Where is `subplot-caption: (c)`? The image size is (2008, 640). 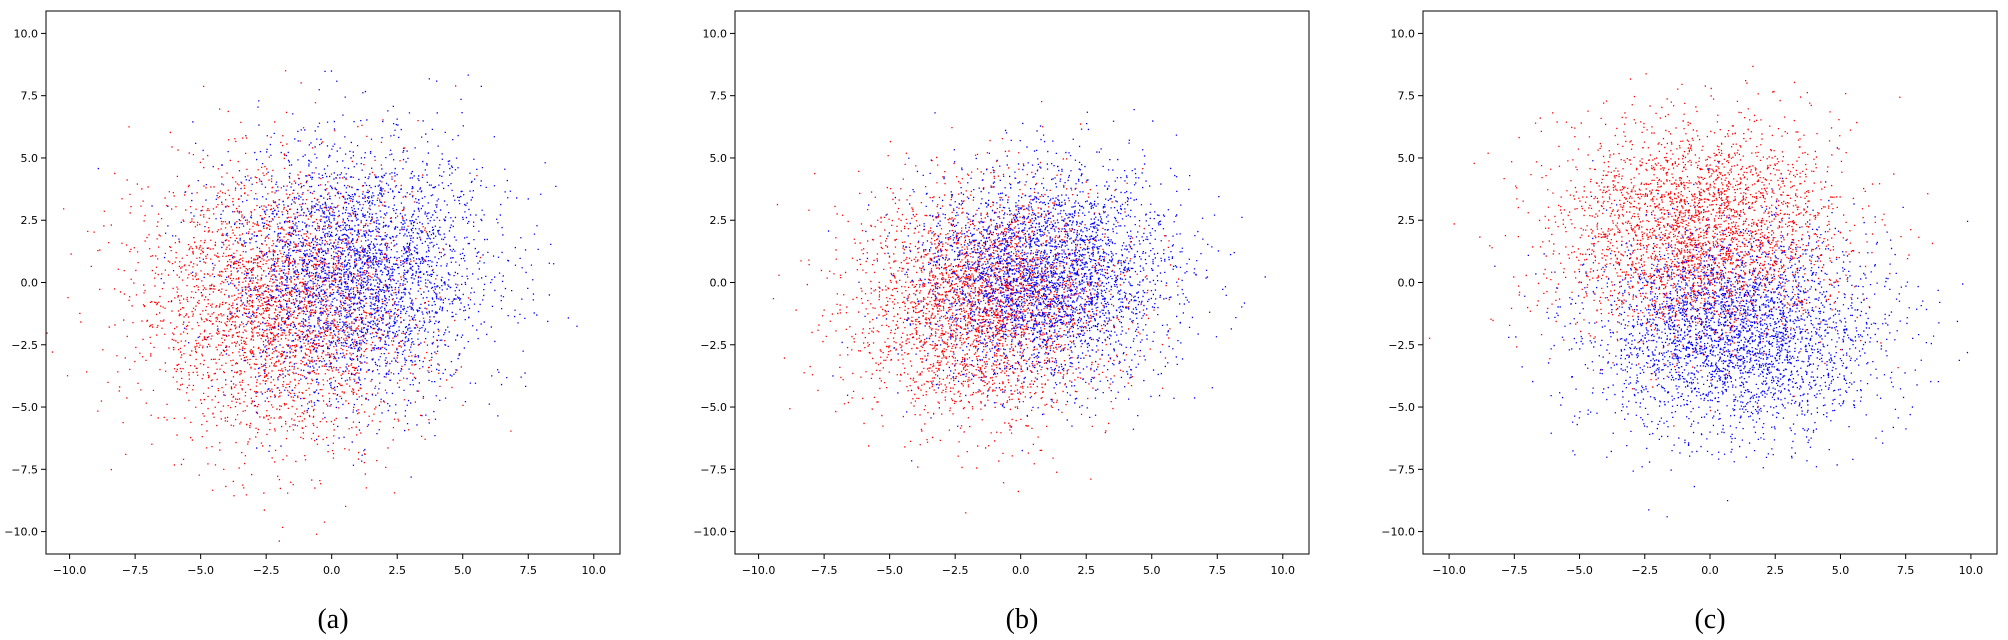 subplot-caption: (c) is located at coordinates (1709, 619).